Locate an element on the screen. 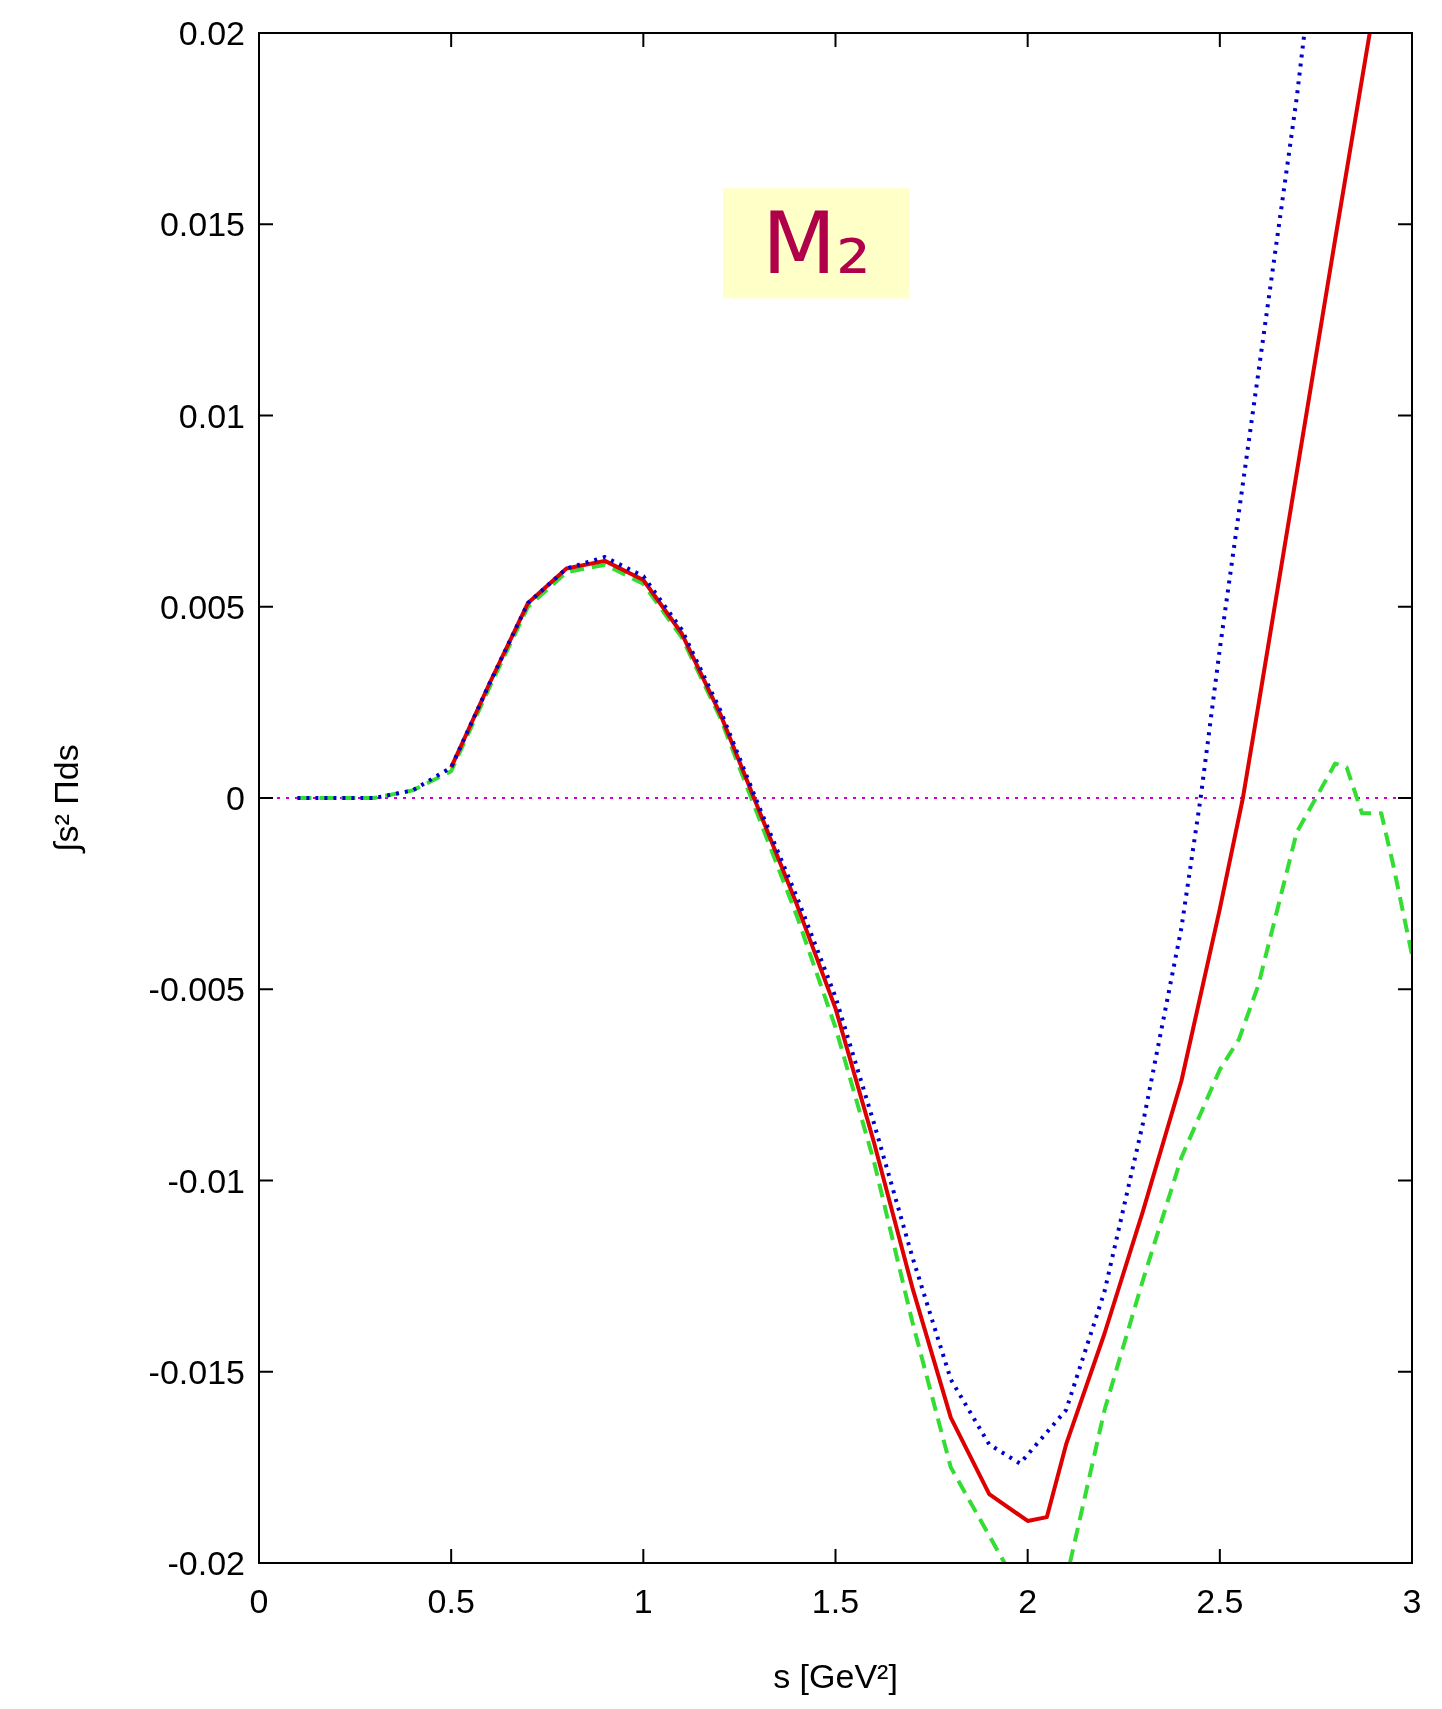 This screenshot has height=1709, width=1442. y-tick-label: -0.02 is located at coordinates (206, 1563).